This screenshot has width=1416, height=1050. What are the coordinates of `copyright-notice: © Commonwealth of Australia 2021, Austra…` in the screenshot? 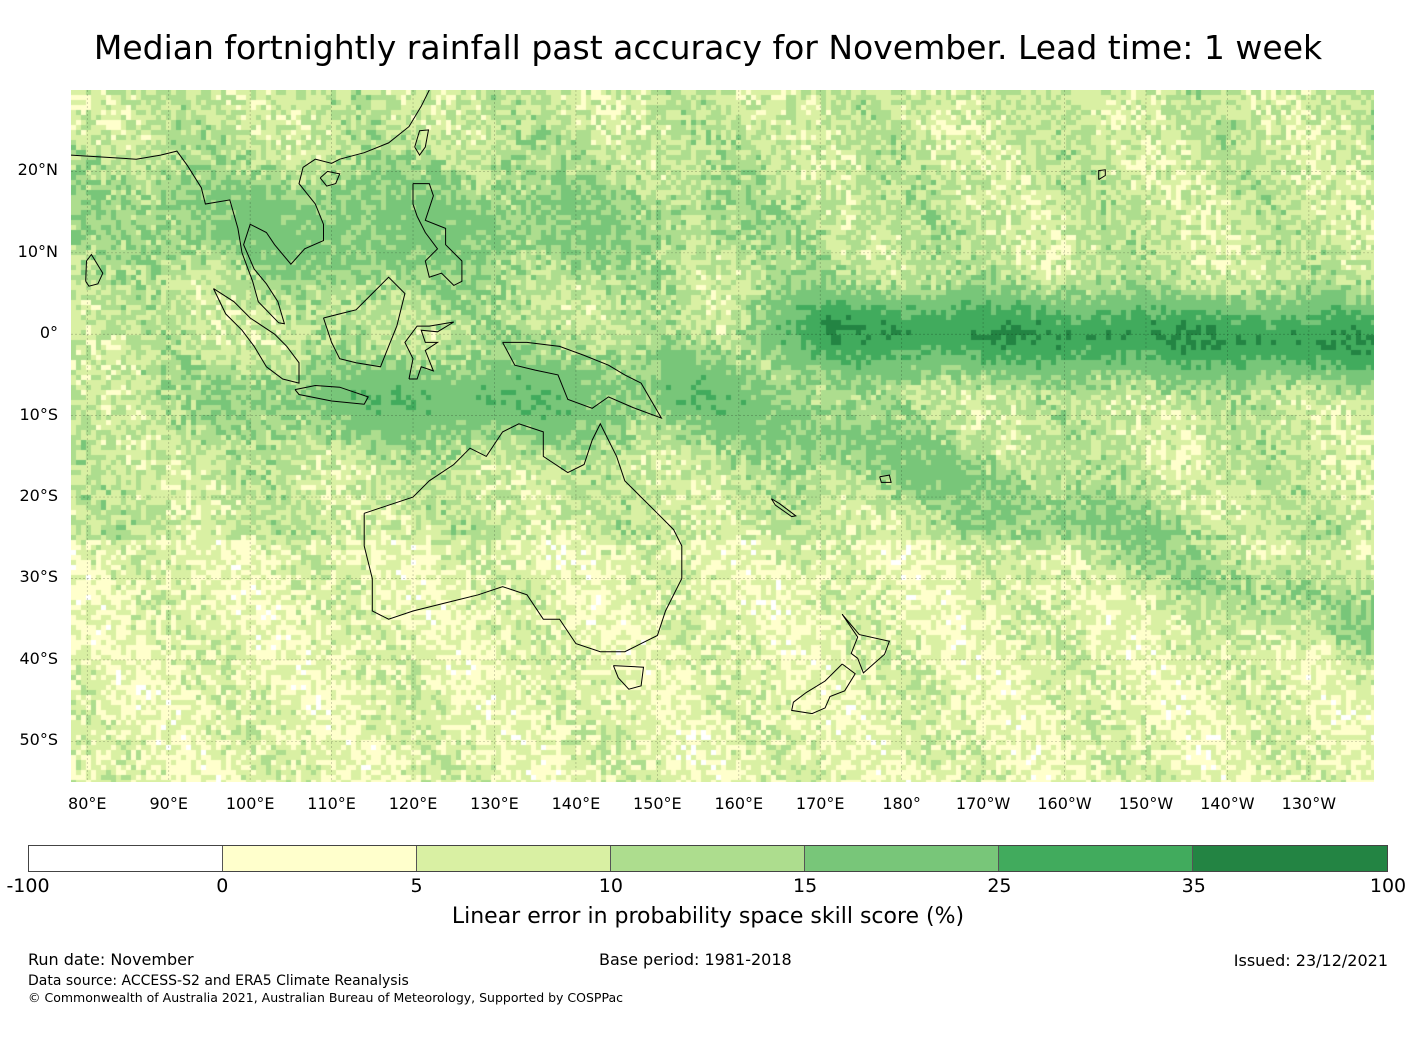 It's located at (325, 997).